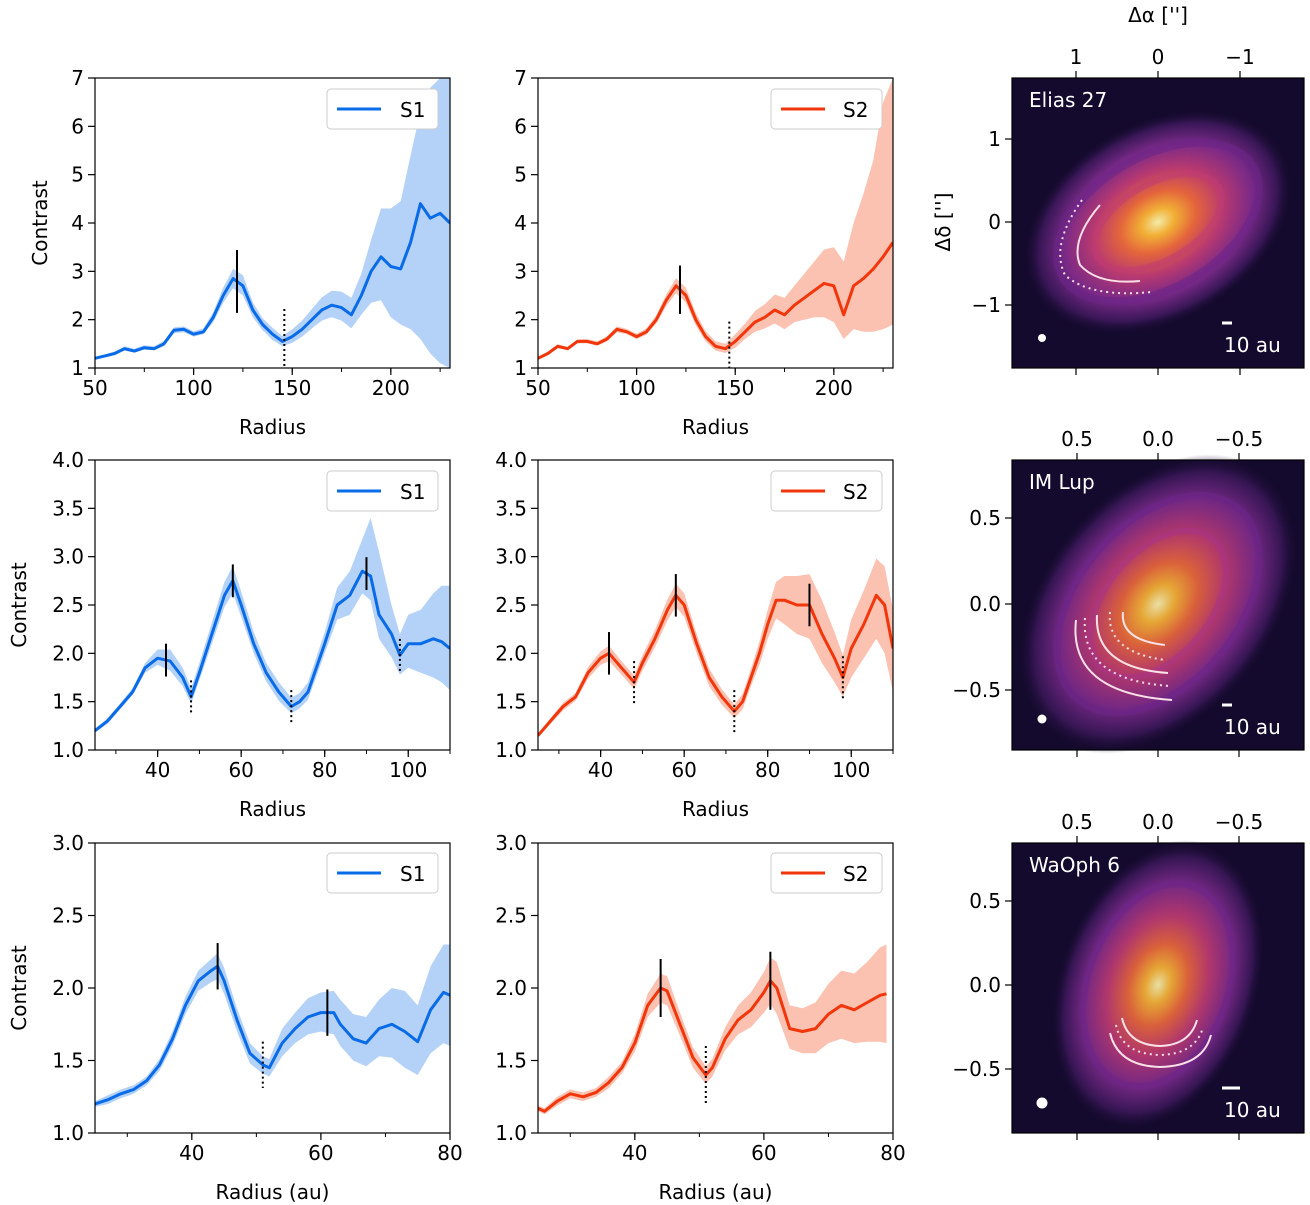 This screenshot has height=1205, width=1310. I want to click on ra-tick-label: 0.5, so click(1077, 439).